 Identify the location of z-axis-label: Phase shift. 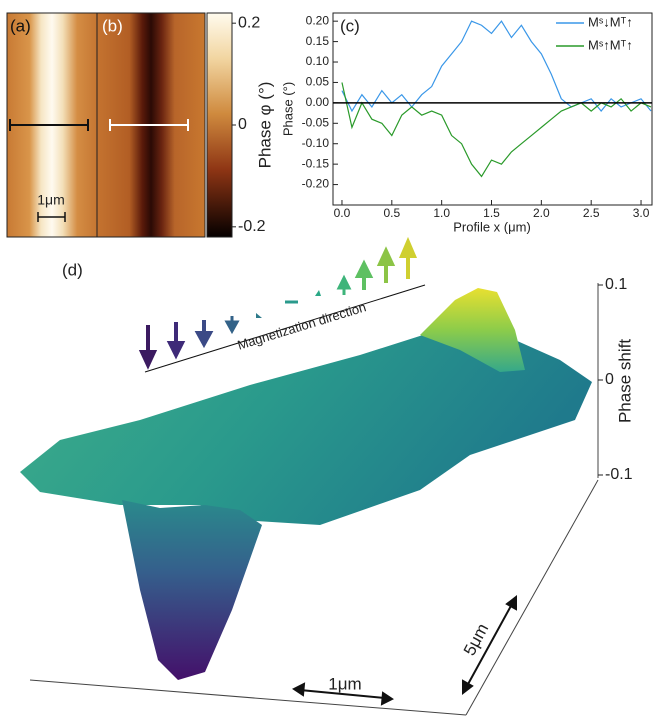
(624, 381).